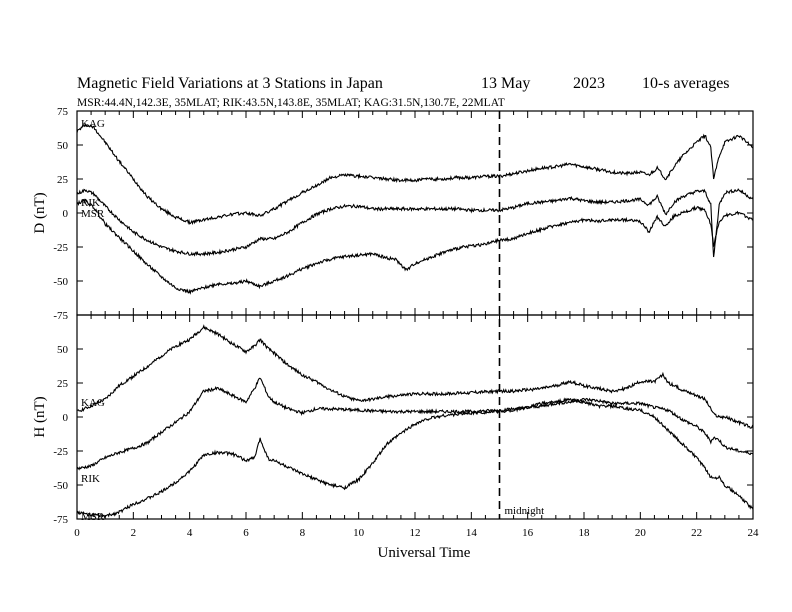 The height and width of the screenshot is (612, 792). Describe the element at coordinates (505, 83) in the screenshot. I see `chart-date: 13 May` at that location.